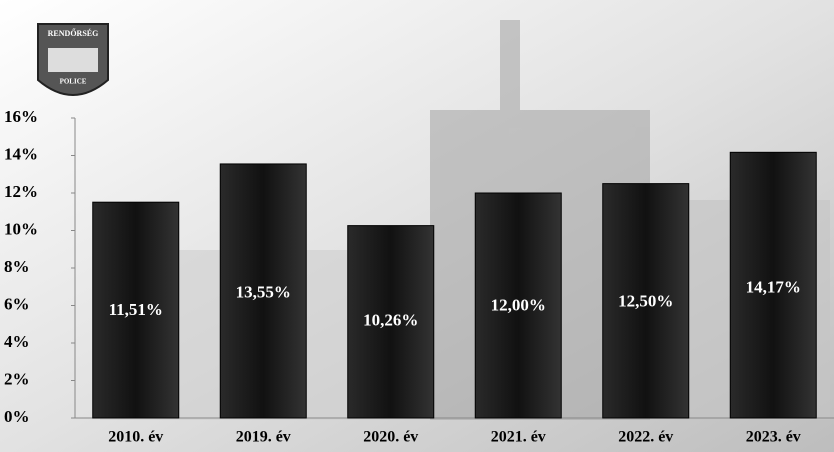 The image size is (834, 452). I want to click on badge-bottom: POLICE, so click(73, 82).